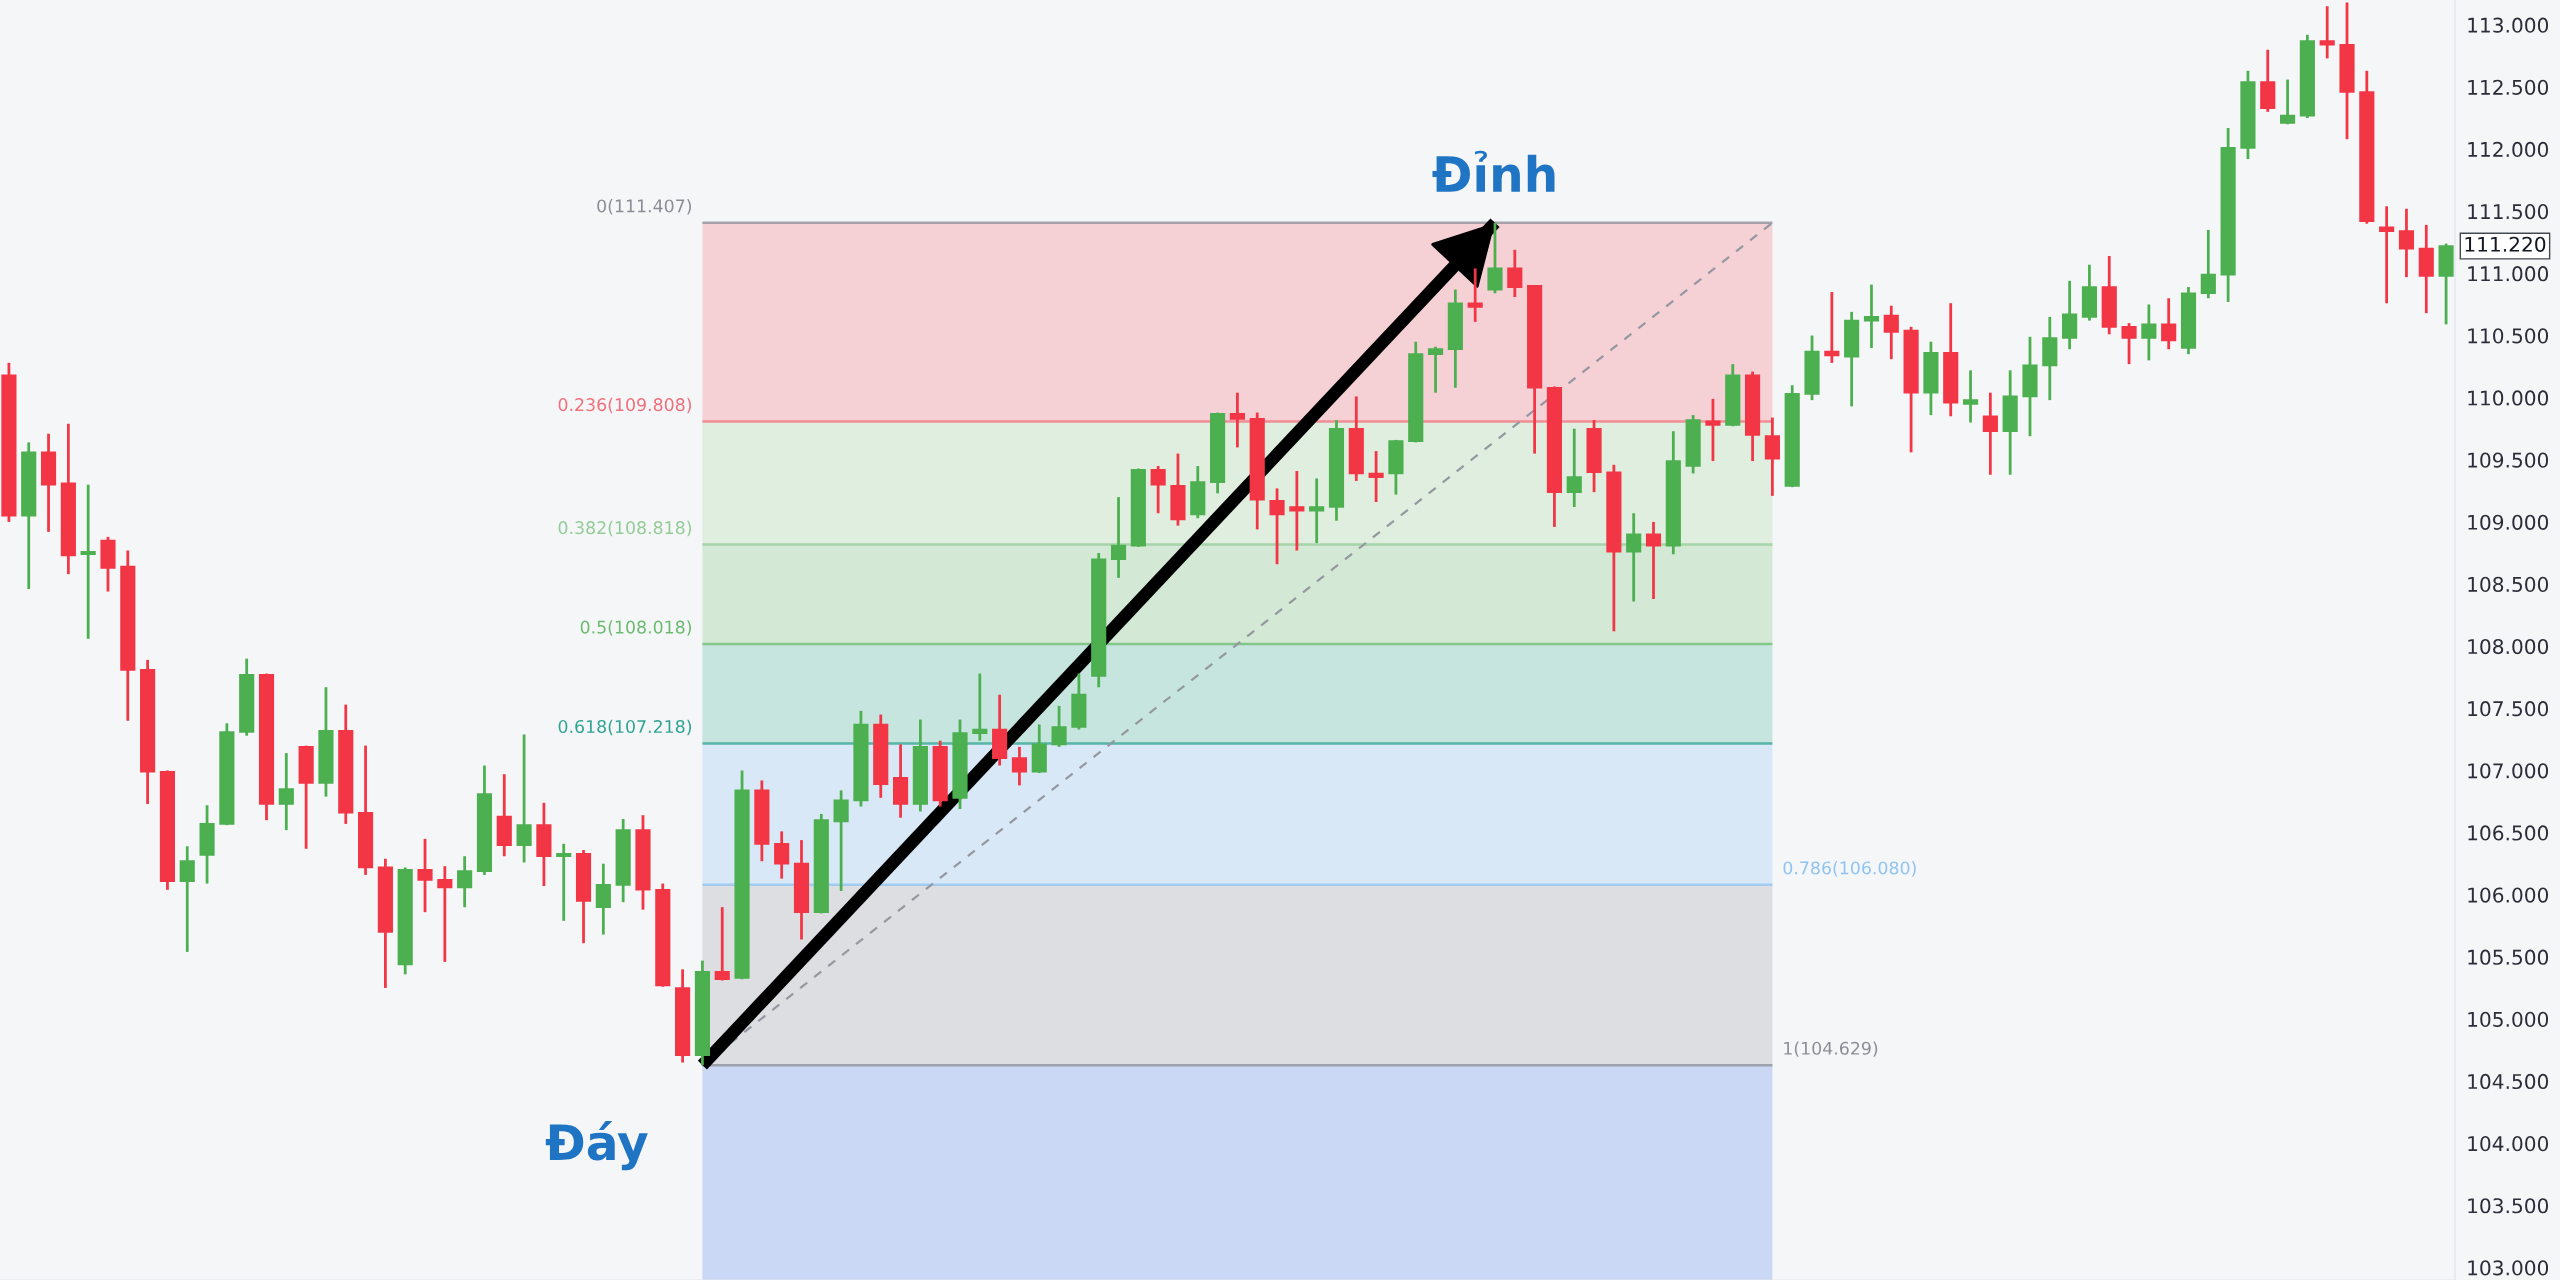 This screenshot has width=2560, height=1280. Describe the element at coordinates (625, 528) in the screenshot. I see `ref-line-label: 0.382(108.818)` at that location.